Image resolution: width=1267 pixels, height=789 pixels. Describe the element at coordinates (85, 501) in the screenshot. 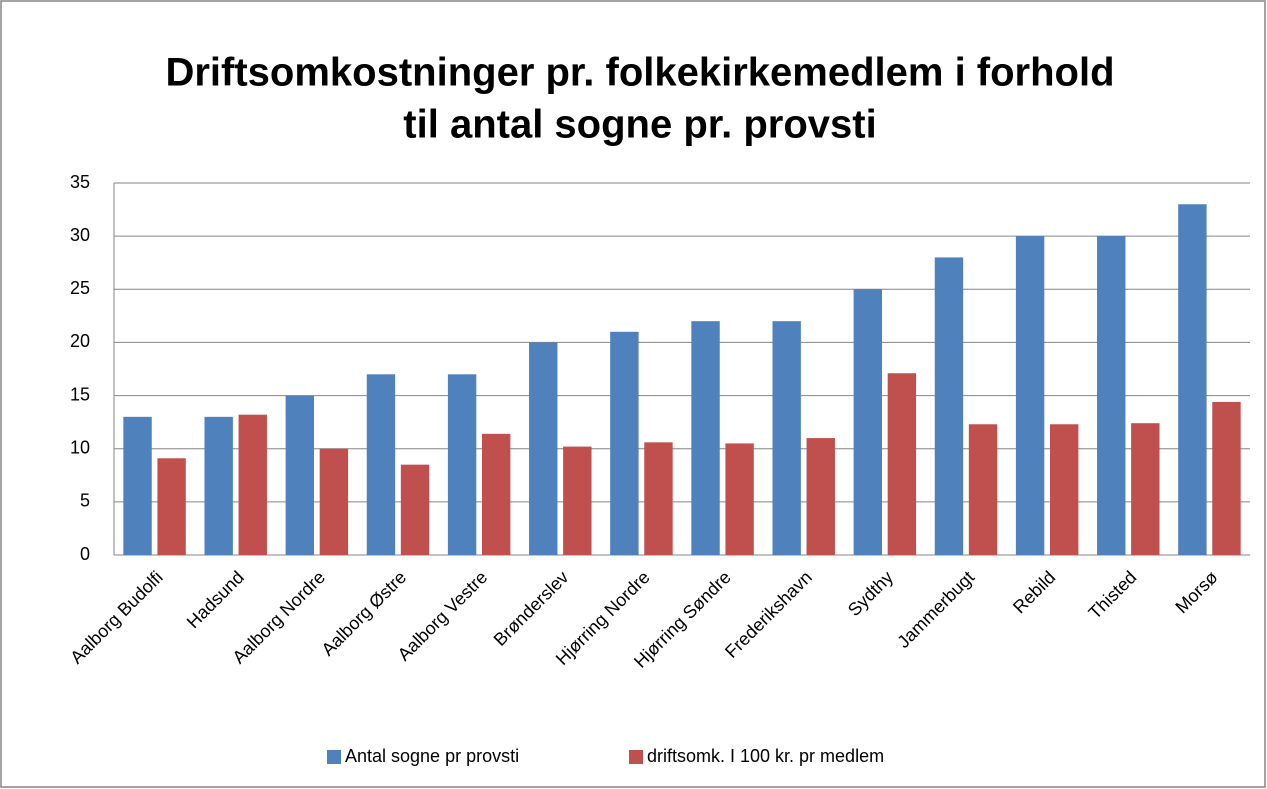

I see `y-tick-label: 5` at that location.